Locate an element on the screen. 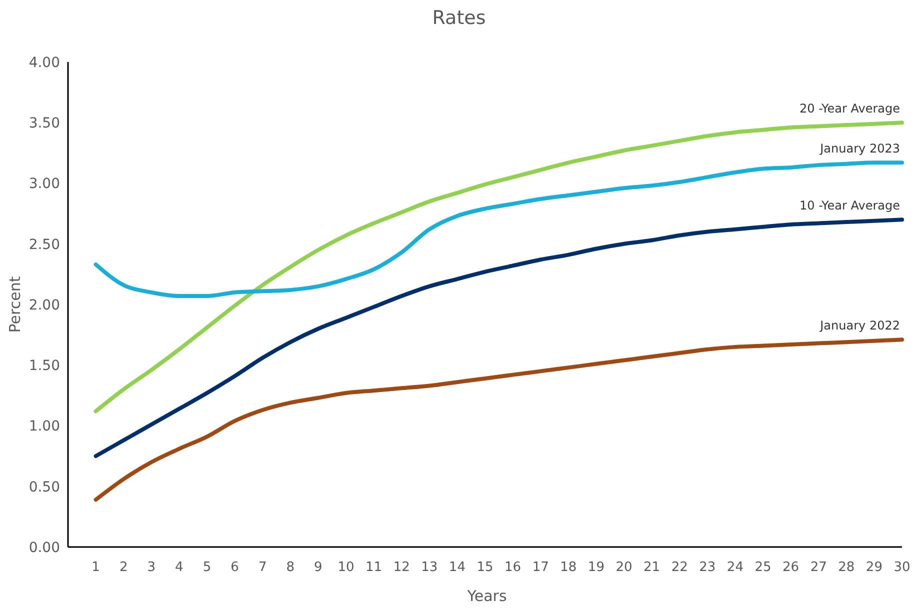 The height and width of the screenshot is (609, 918). x-tick-label: 14 is located at coordinates (457, 567).